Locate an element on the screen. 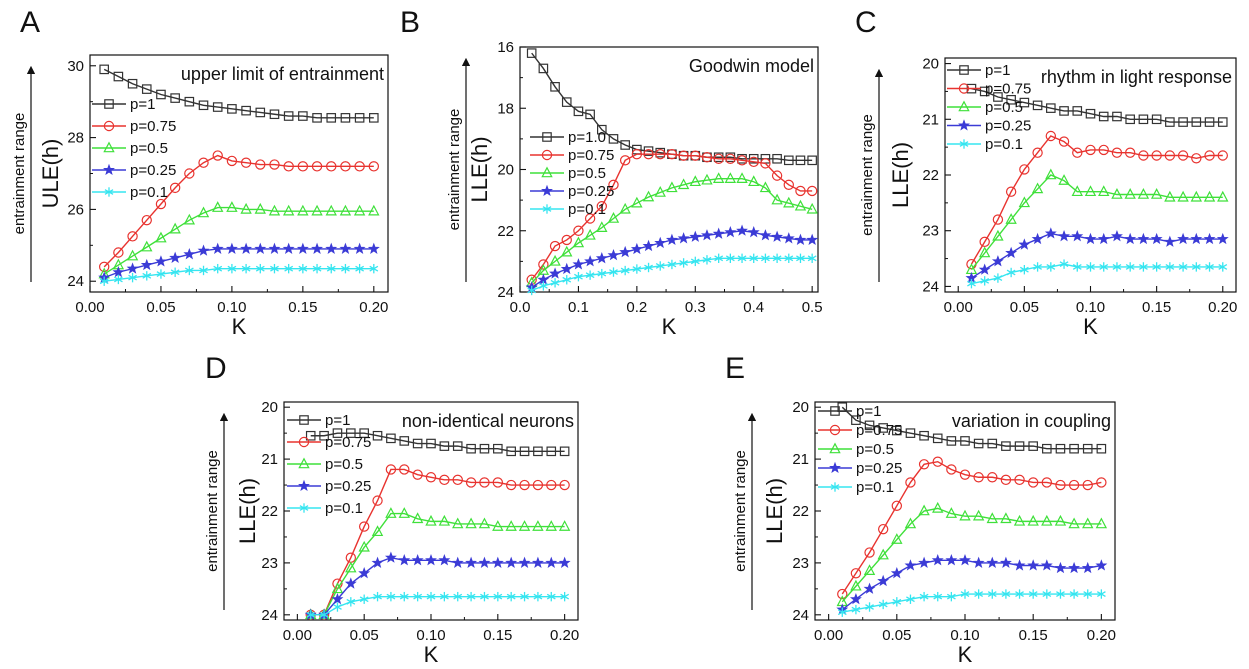  legend-swatch-marker is located at coordinates (304, 442).